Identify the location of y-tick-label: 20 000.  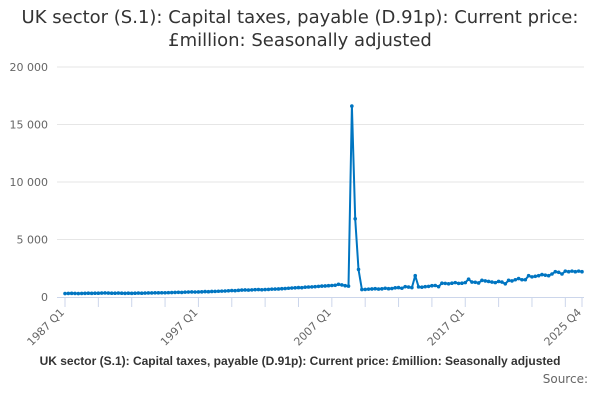
(29, 67).